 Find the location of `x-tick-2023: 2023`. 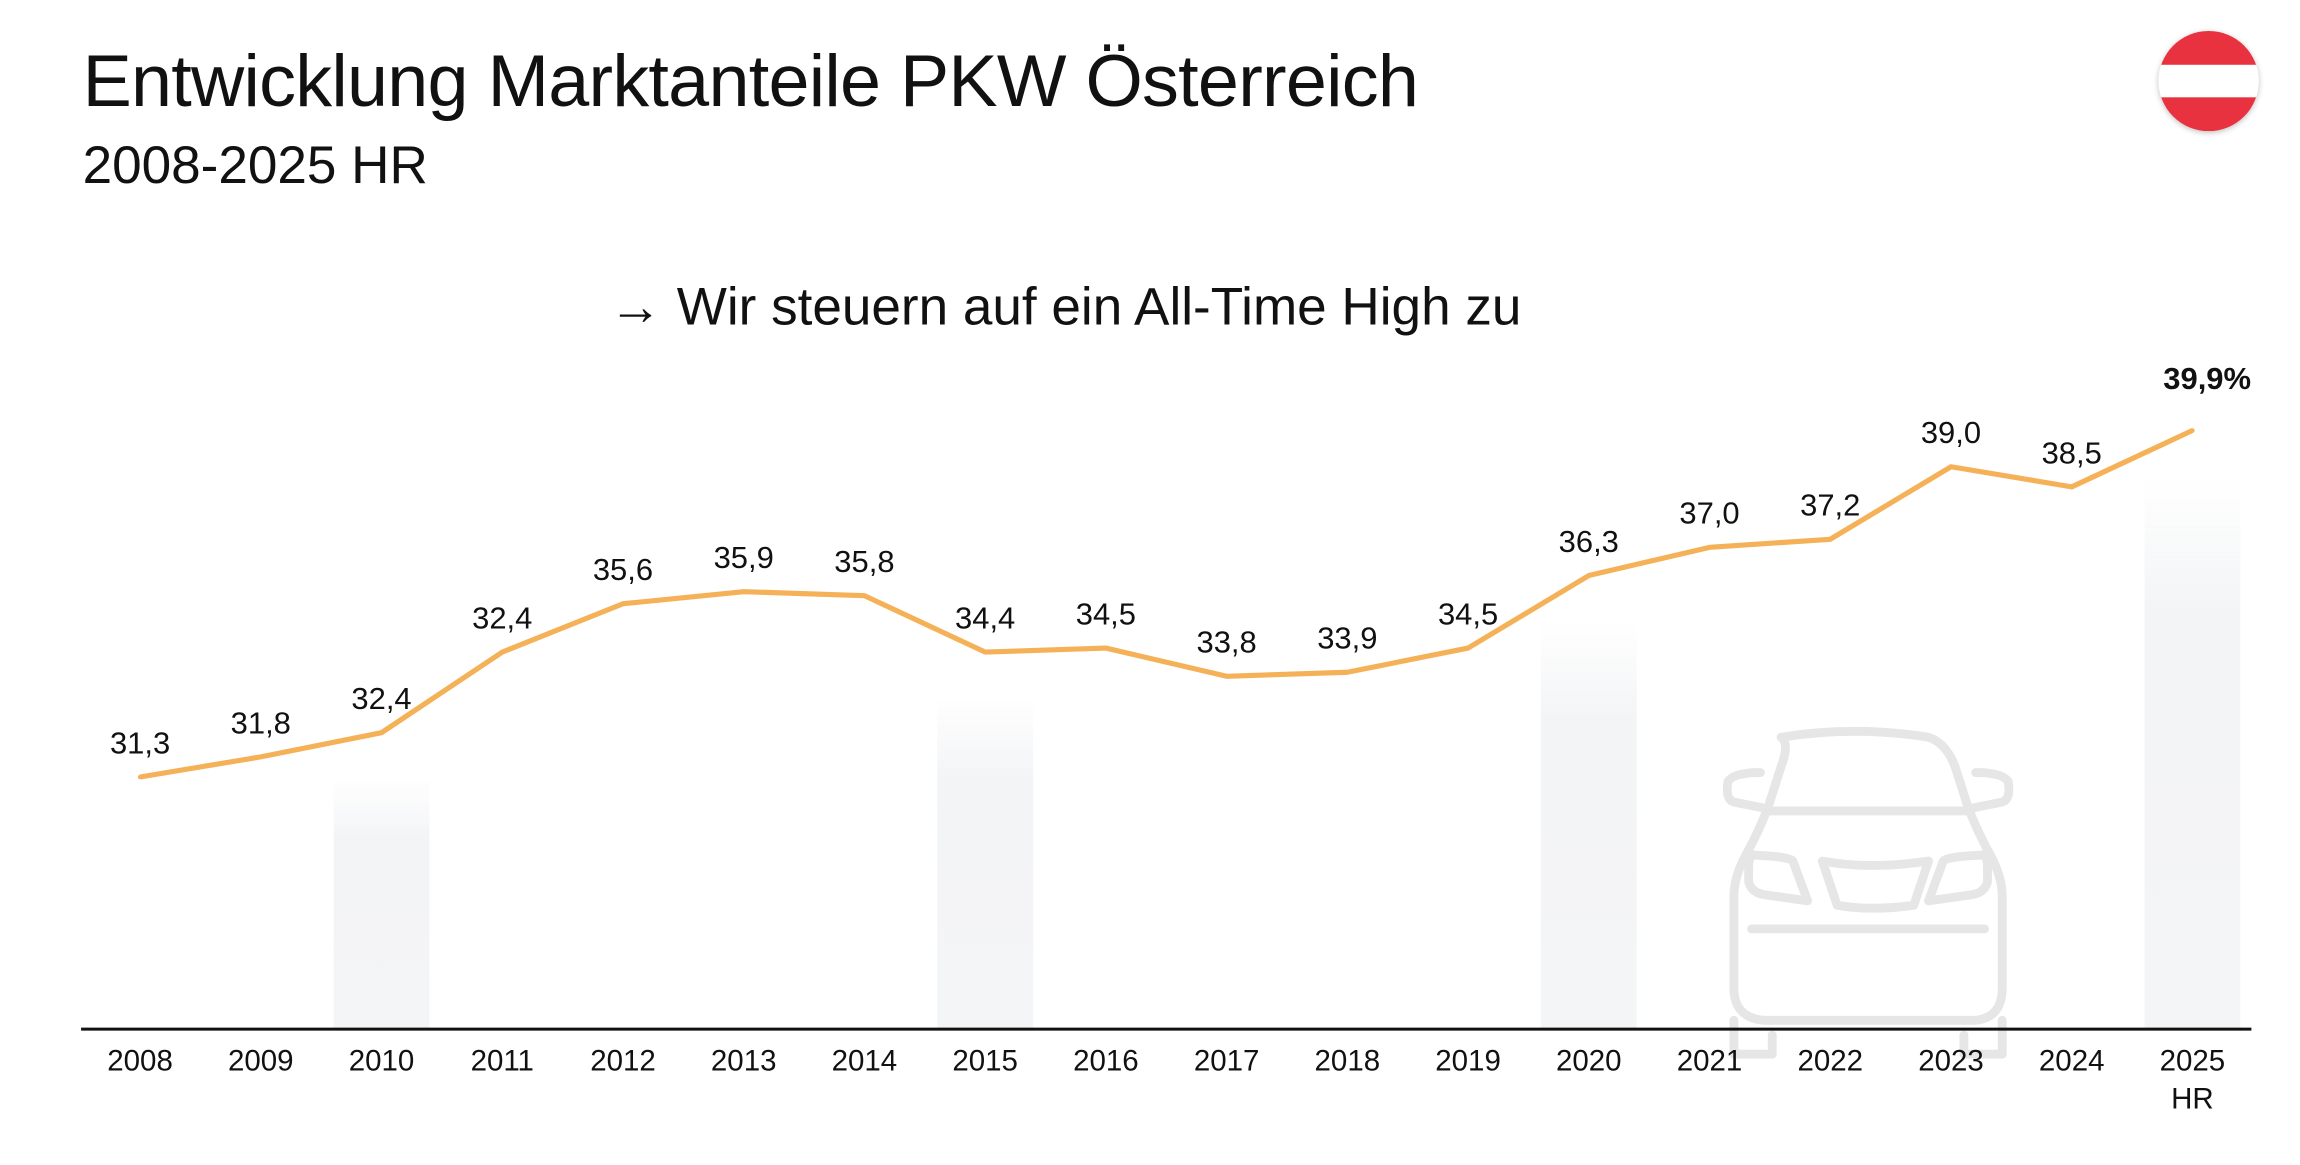

x-tick-2023: 2023 is located at coordinates (1951, 1060).